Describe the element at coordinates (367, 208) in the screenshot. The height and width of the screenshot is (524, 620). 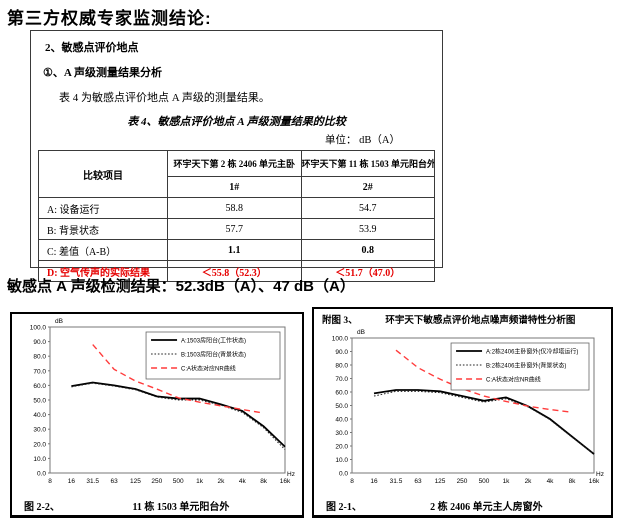
I see `row-value: 54.7` at that location.